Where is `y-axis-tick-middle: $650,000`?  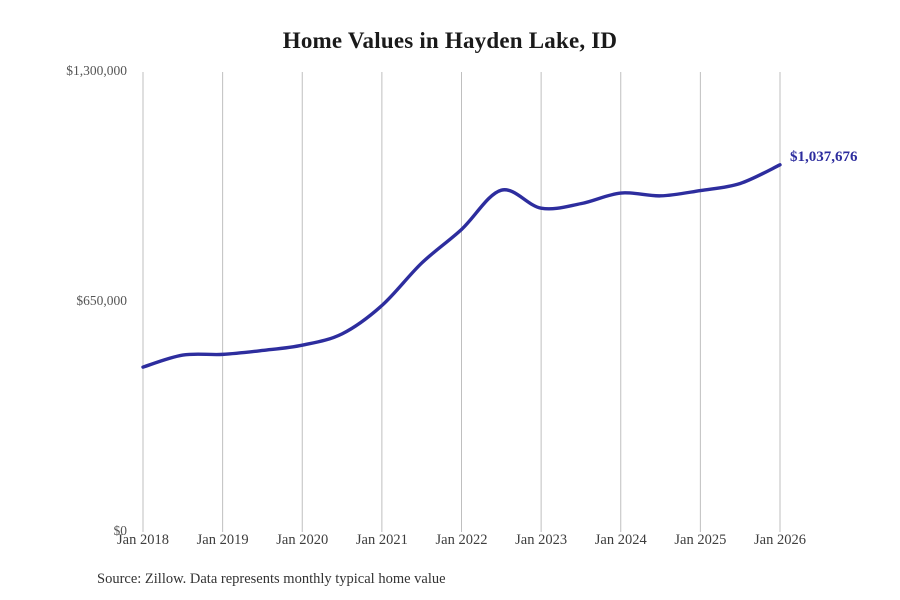
y-axis-tick-middle: $650,000 is located at coordinates (101, 300).